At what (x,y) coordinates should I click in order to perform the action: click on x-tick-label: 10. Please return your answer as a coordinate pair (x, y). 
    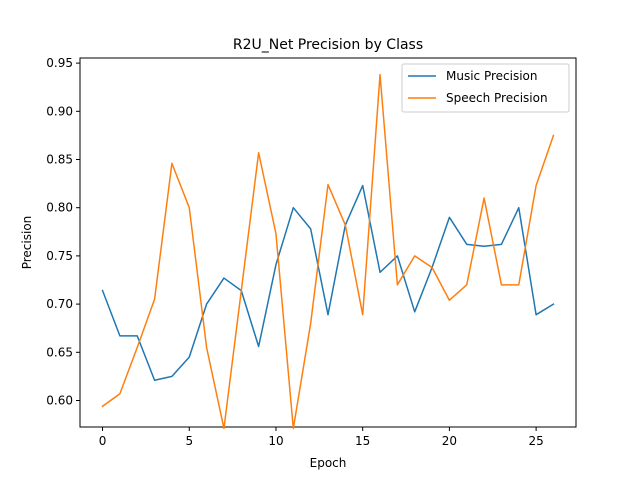
    Looking at the image, I should click on (275, 441).